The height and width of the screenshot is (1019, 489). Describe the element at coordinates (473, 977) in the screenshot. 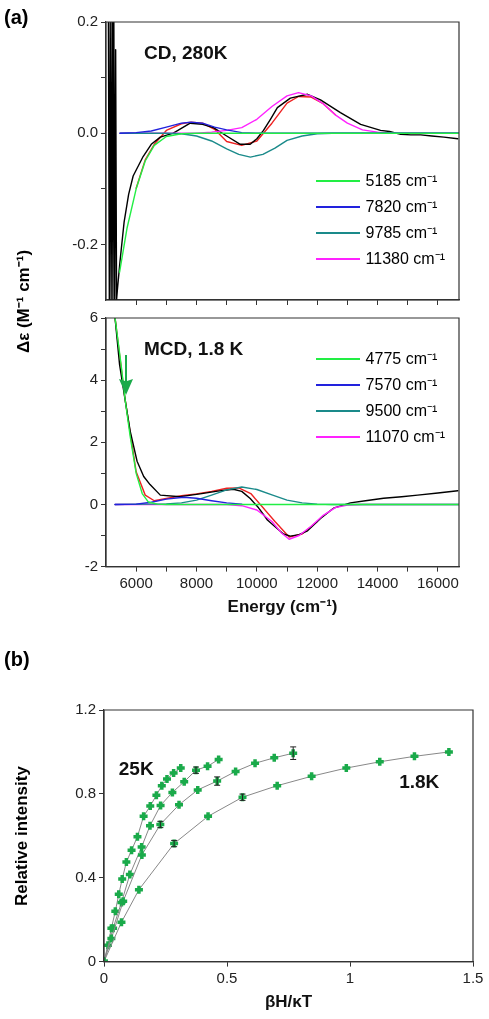

I see `x-tick-label: 1.5` at that location.